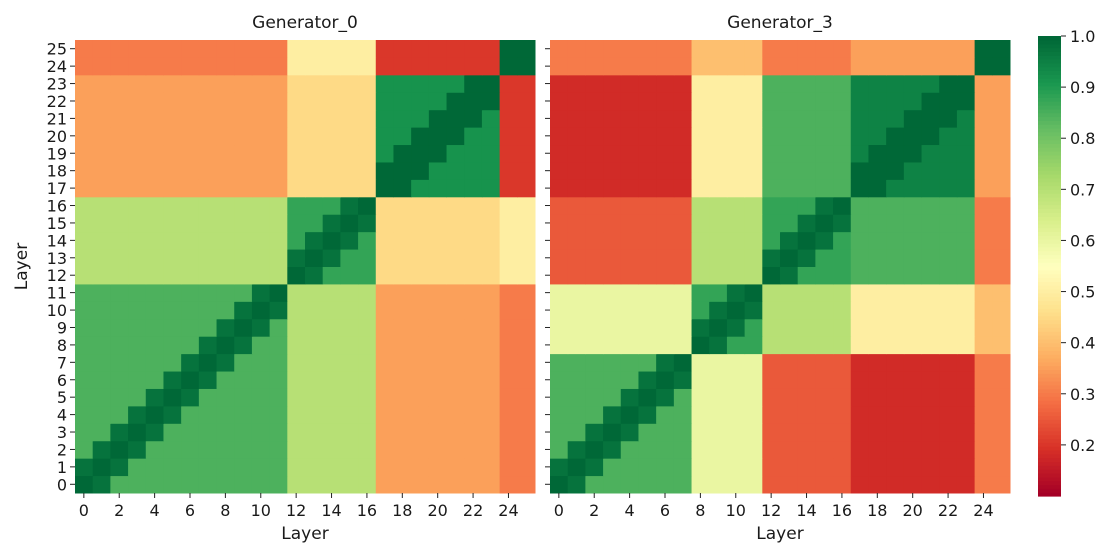 This screenshot has width=1112, height=553. Describe the element at coordinates (304, 534) in the screenshot. I see `x-axis-label: Layer` at that location.